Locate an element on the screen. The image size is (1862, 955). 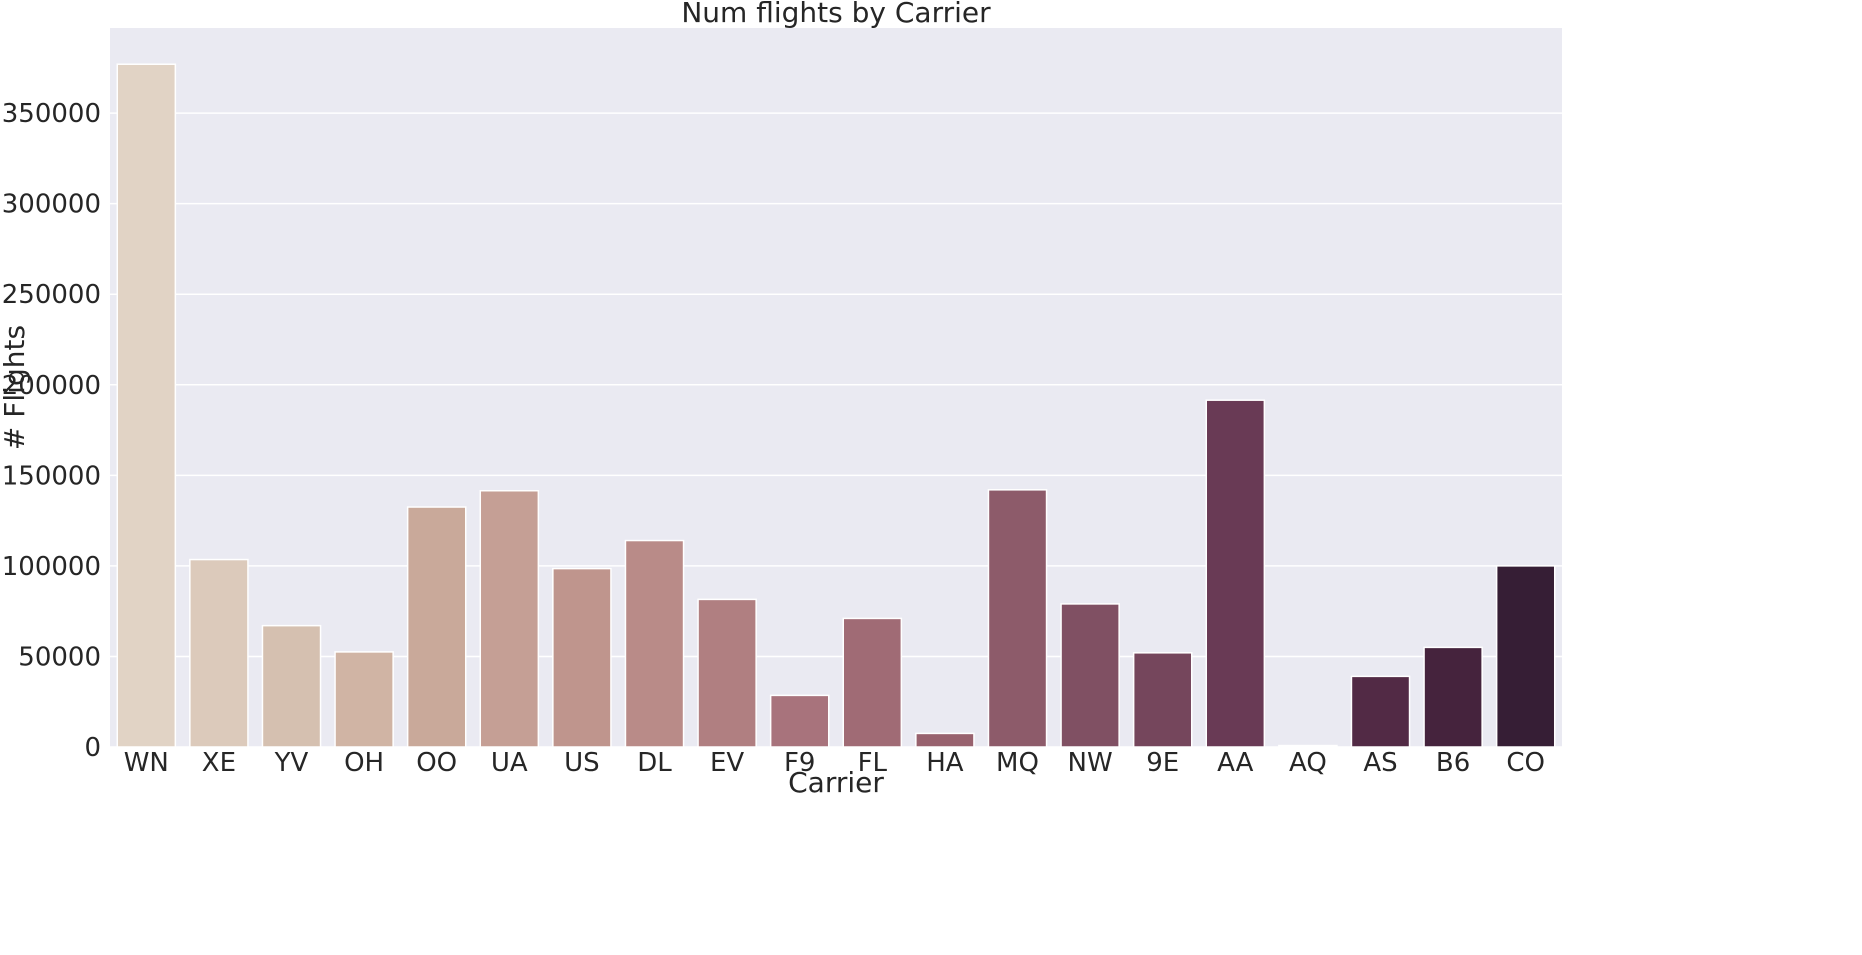
y-tick-label: 250000 is located at coordinates (51, 295).